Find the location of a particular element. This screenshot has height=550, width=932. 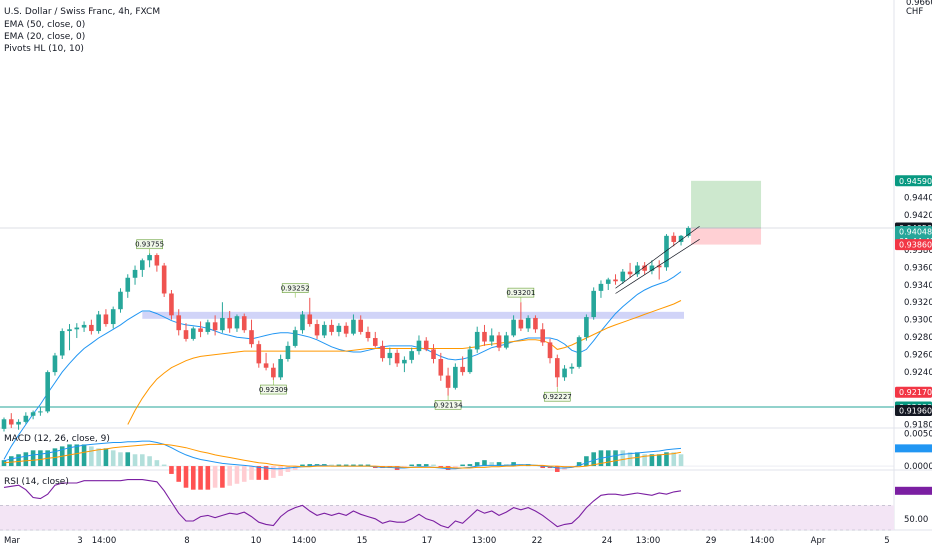

position-stop-zone is located at coordinates (726, 236).